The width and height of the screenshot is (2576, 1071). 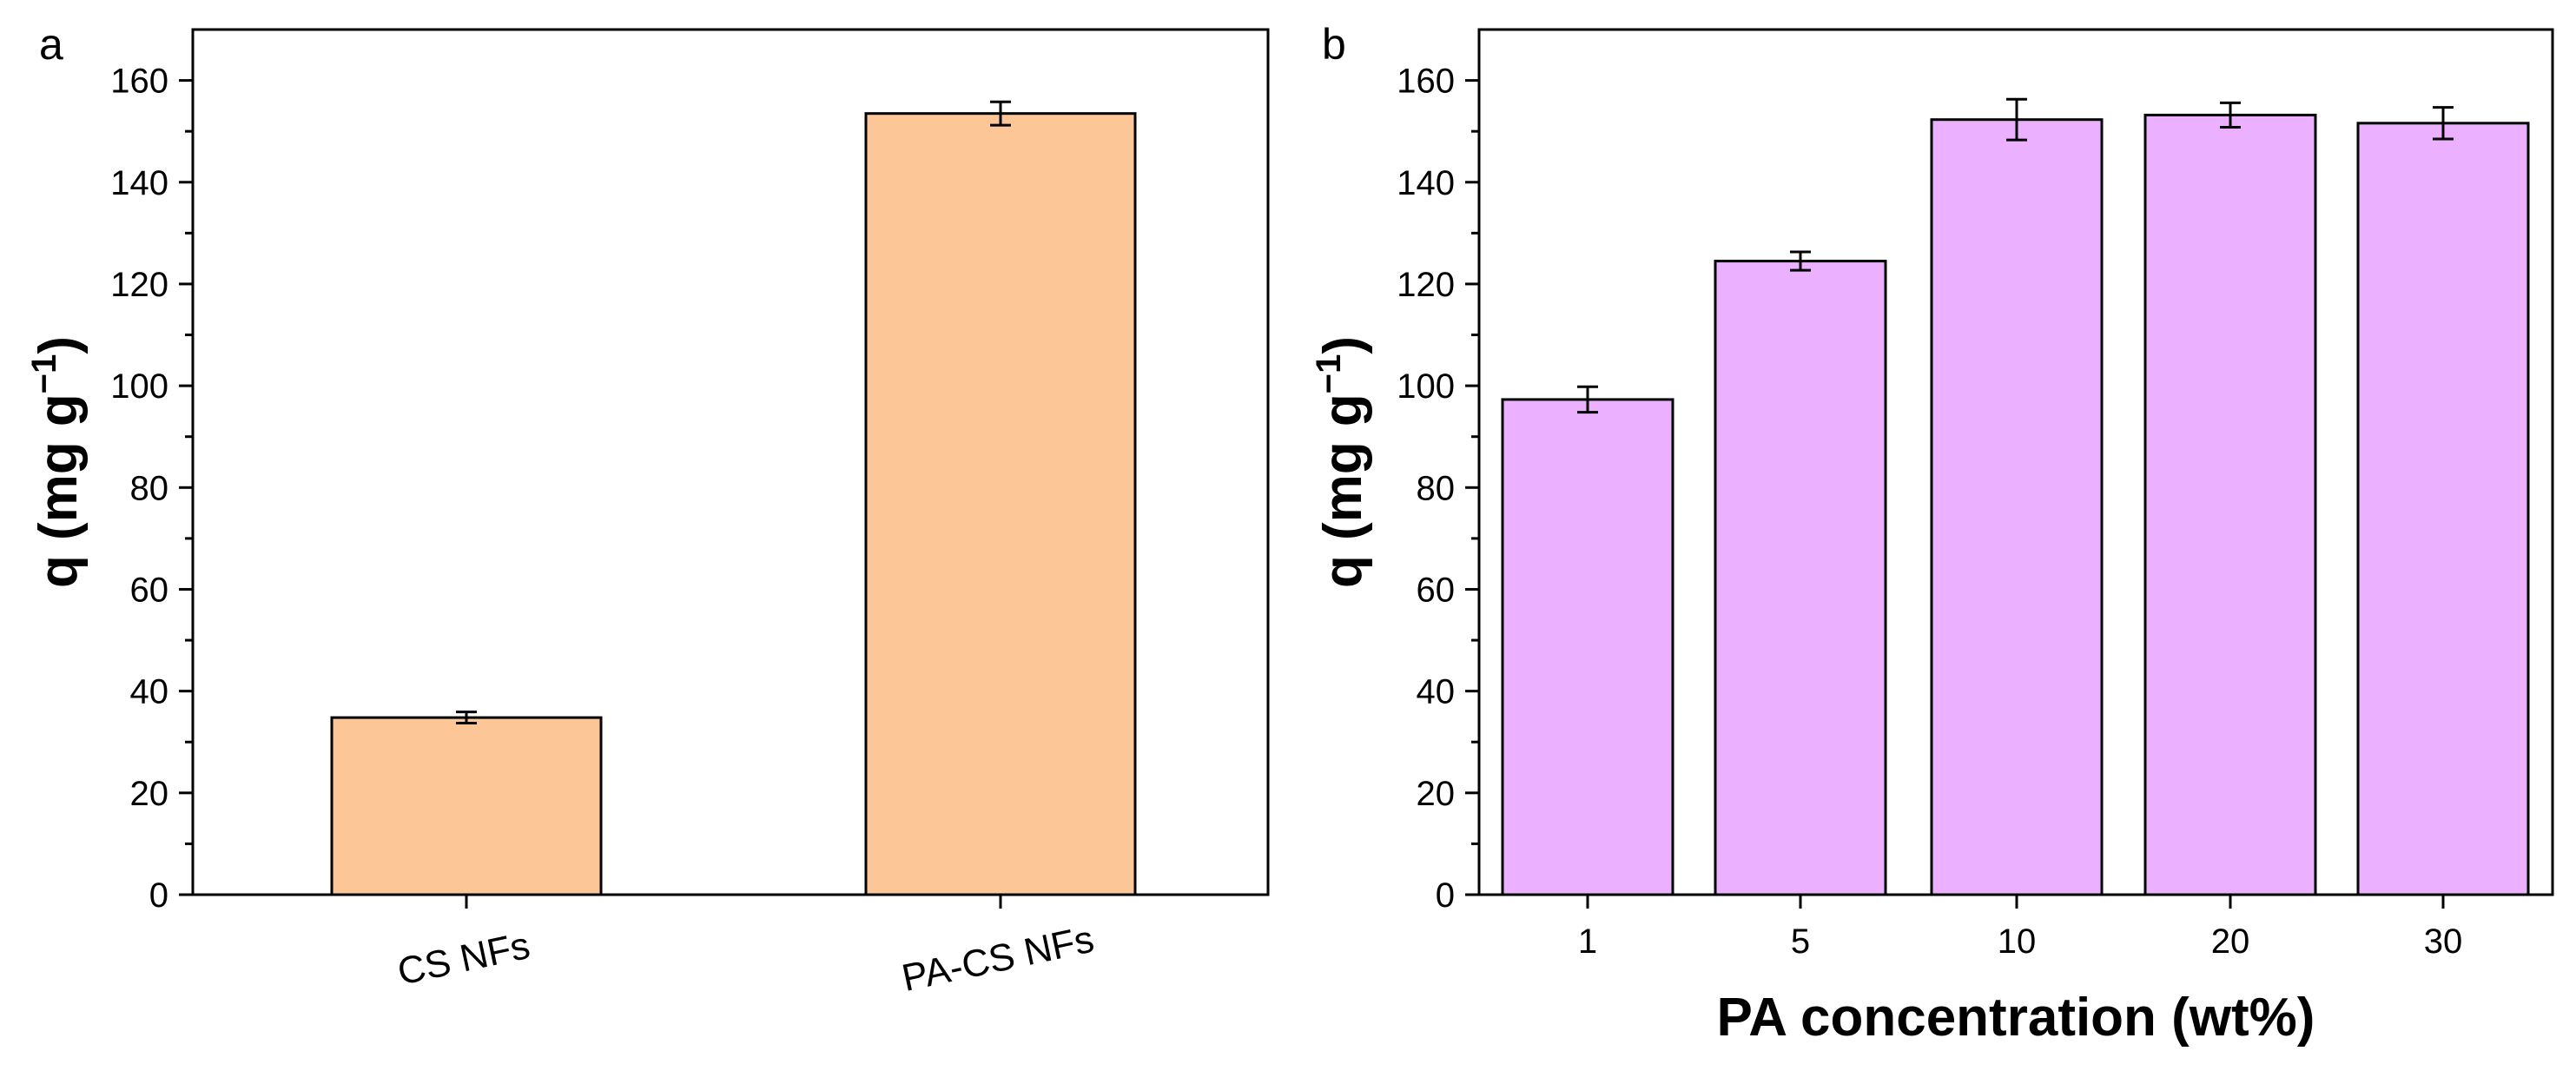 What do you see at coordinates (1329, 374) in the screenshot?
I see `panel-b-y-title-sup: −1` at bounding box center [1329, 374].